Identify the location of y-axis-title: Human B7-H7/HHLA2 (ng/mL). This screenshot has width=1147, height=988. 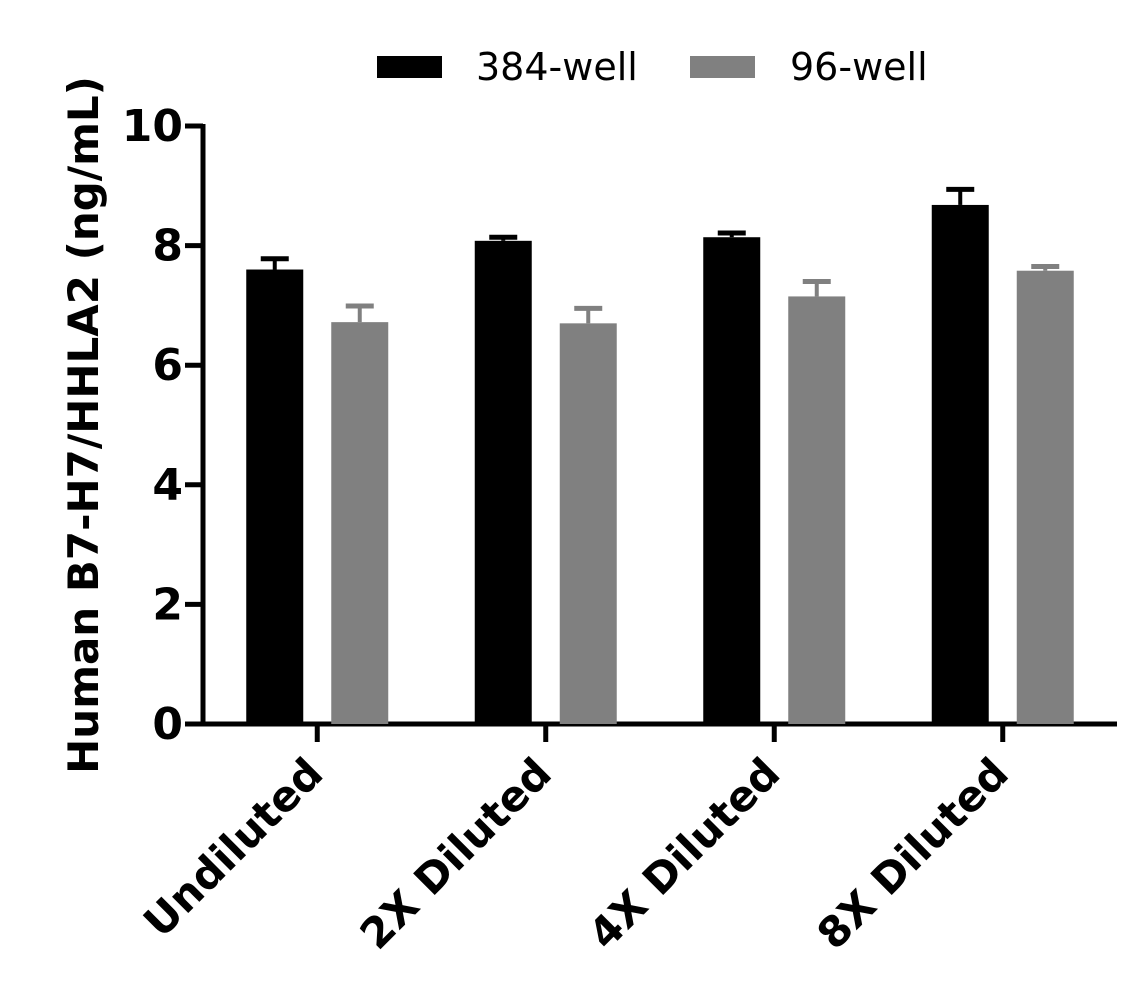
(83, 425).